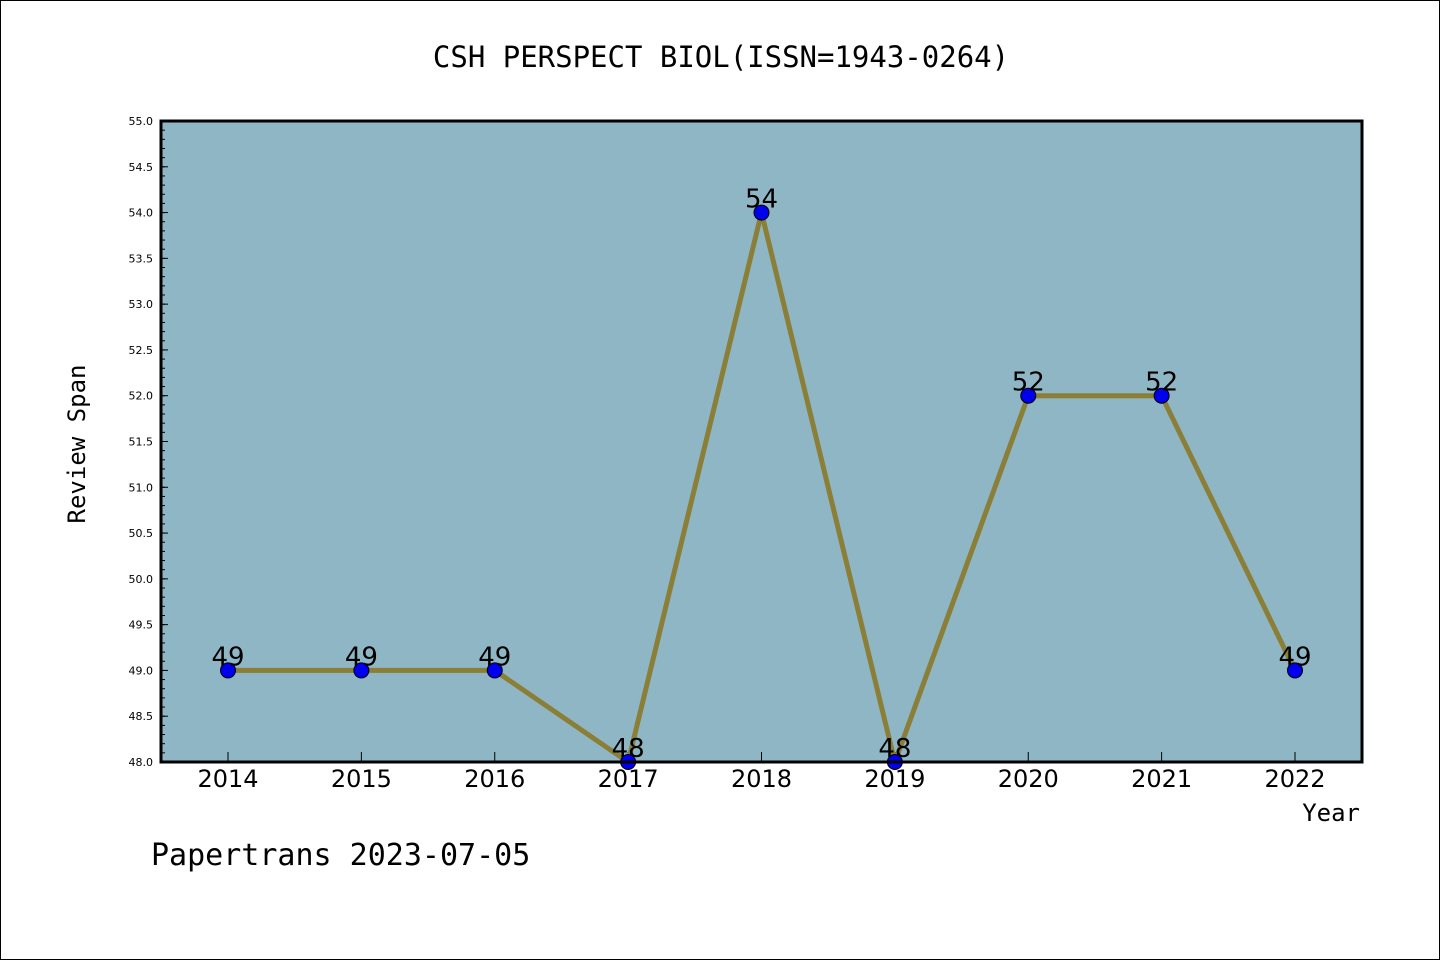  Describe the element at coordinates (141, 396) in the screenshot. I see `y-tick-label: 52.0` at that location.